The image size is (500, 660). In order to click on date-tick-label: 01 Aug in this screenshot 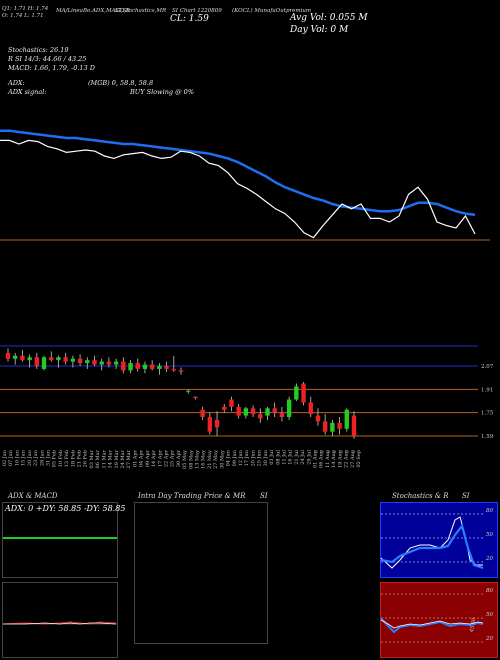, I will do `click(316, 458)`.